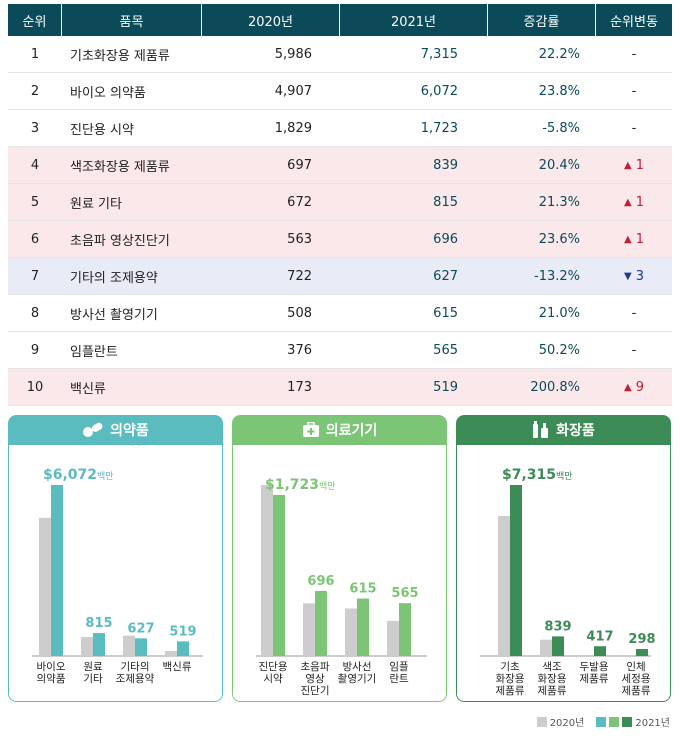 The height and width of the screenshot is (744, 680). I want to click on rate-cell: 21.0%, so click(542, 313).